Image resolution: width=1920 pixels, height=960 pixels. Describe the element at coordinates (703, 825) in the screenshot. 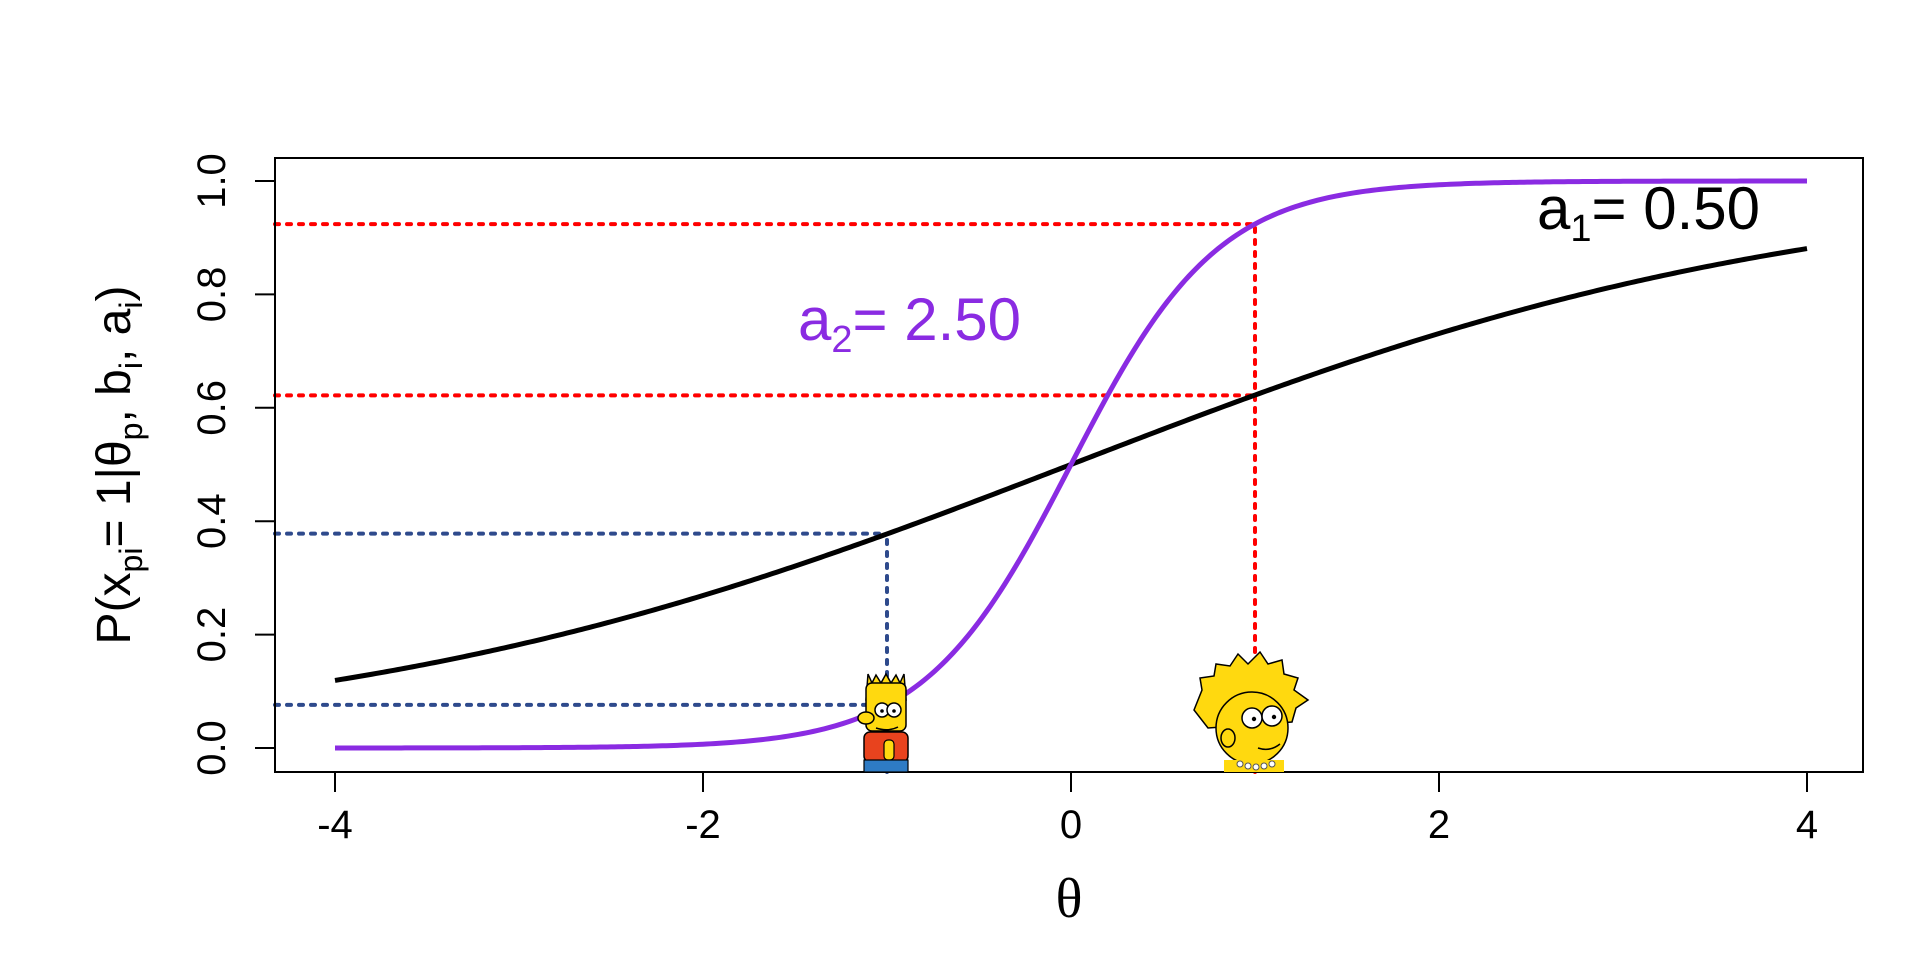

I see `x-tick-label: -2` at that location.